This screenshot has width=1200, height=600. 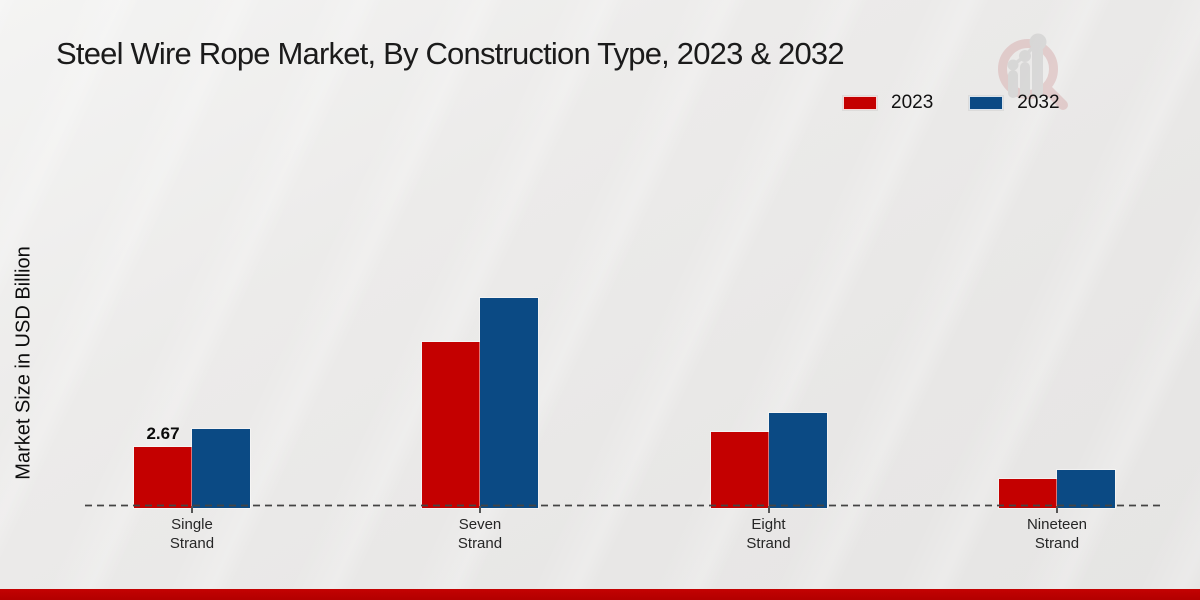 What do you see at coordinates (163, 477) in the screenshot?
I see `bar-2023-single-strand` at bounding box center [163, 477].